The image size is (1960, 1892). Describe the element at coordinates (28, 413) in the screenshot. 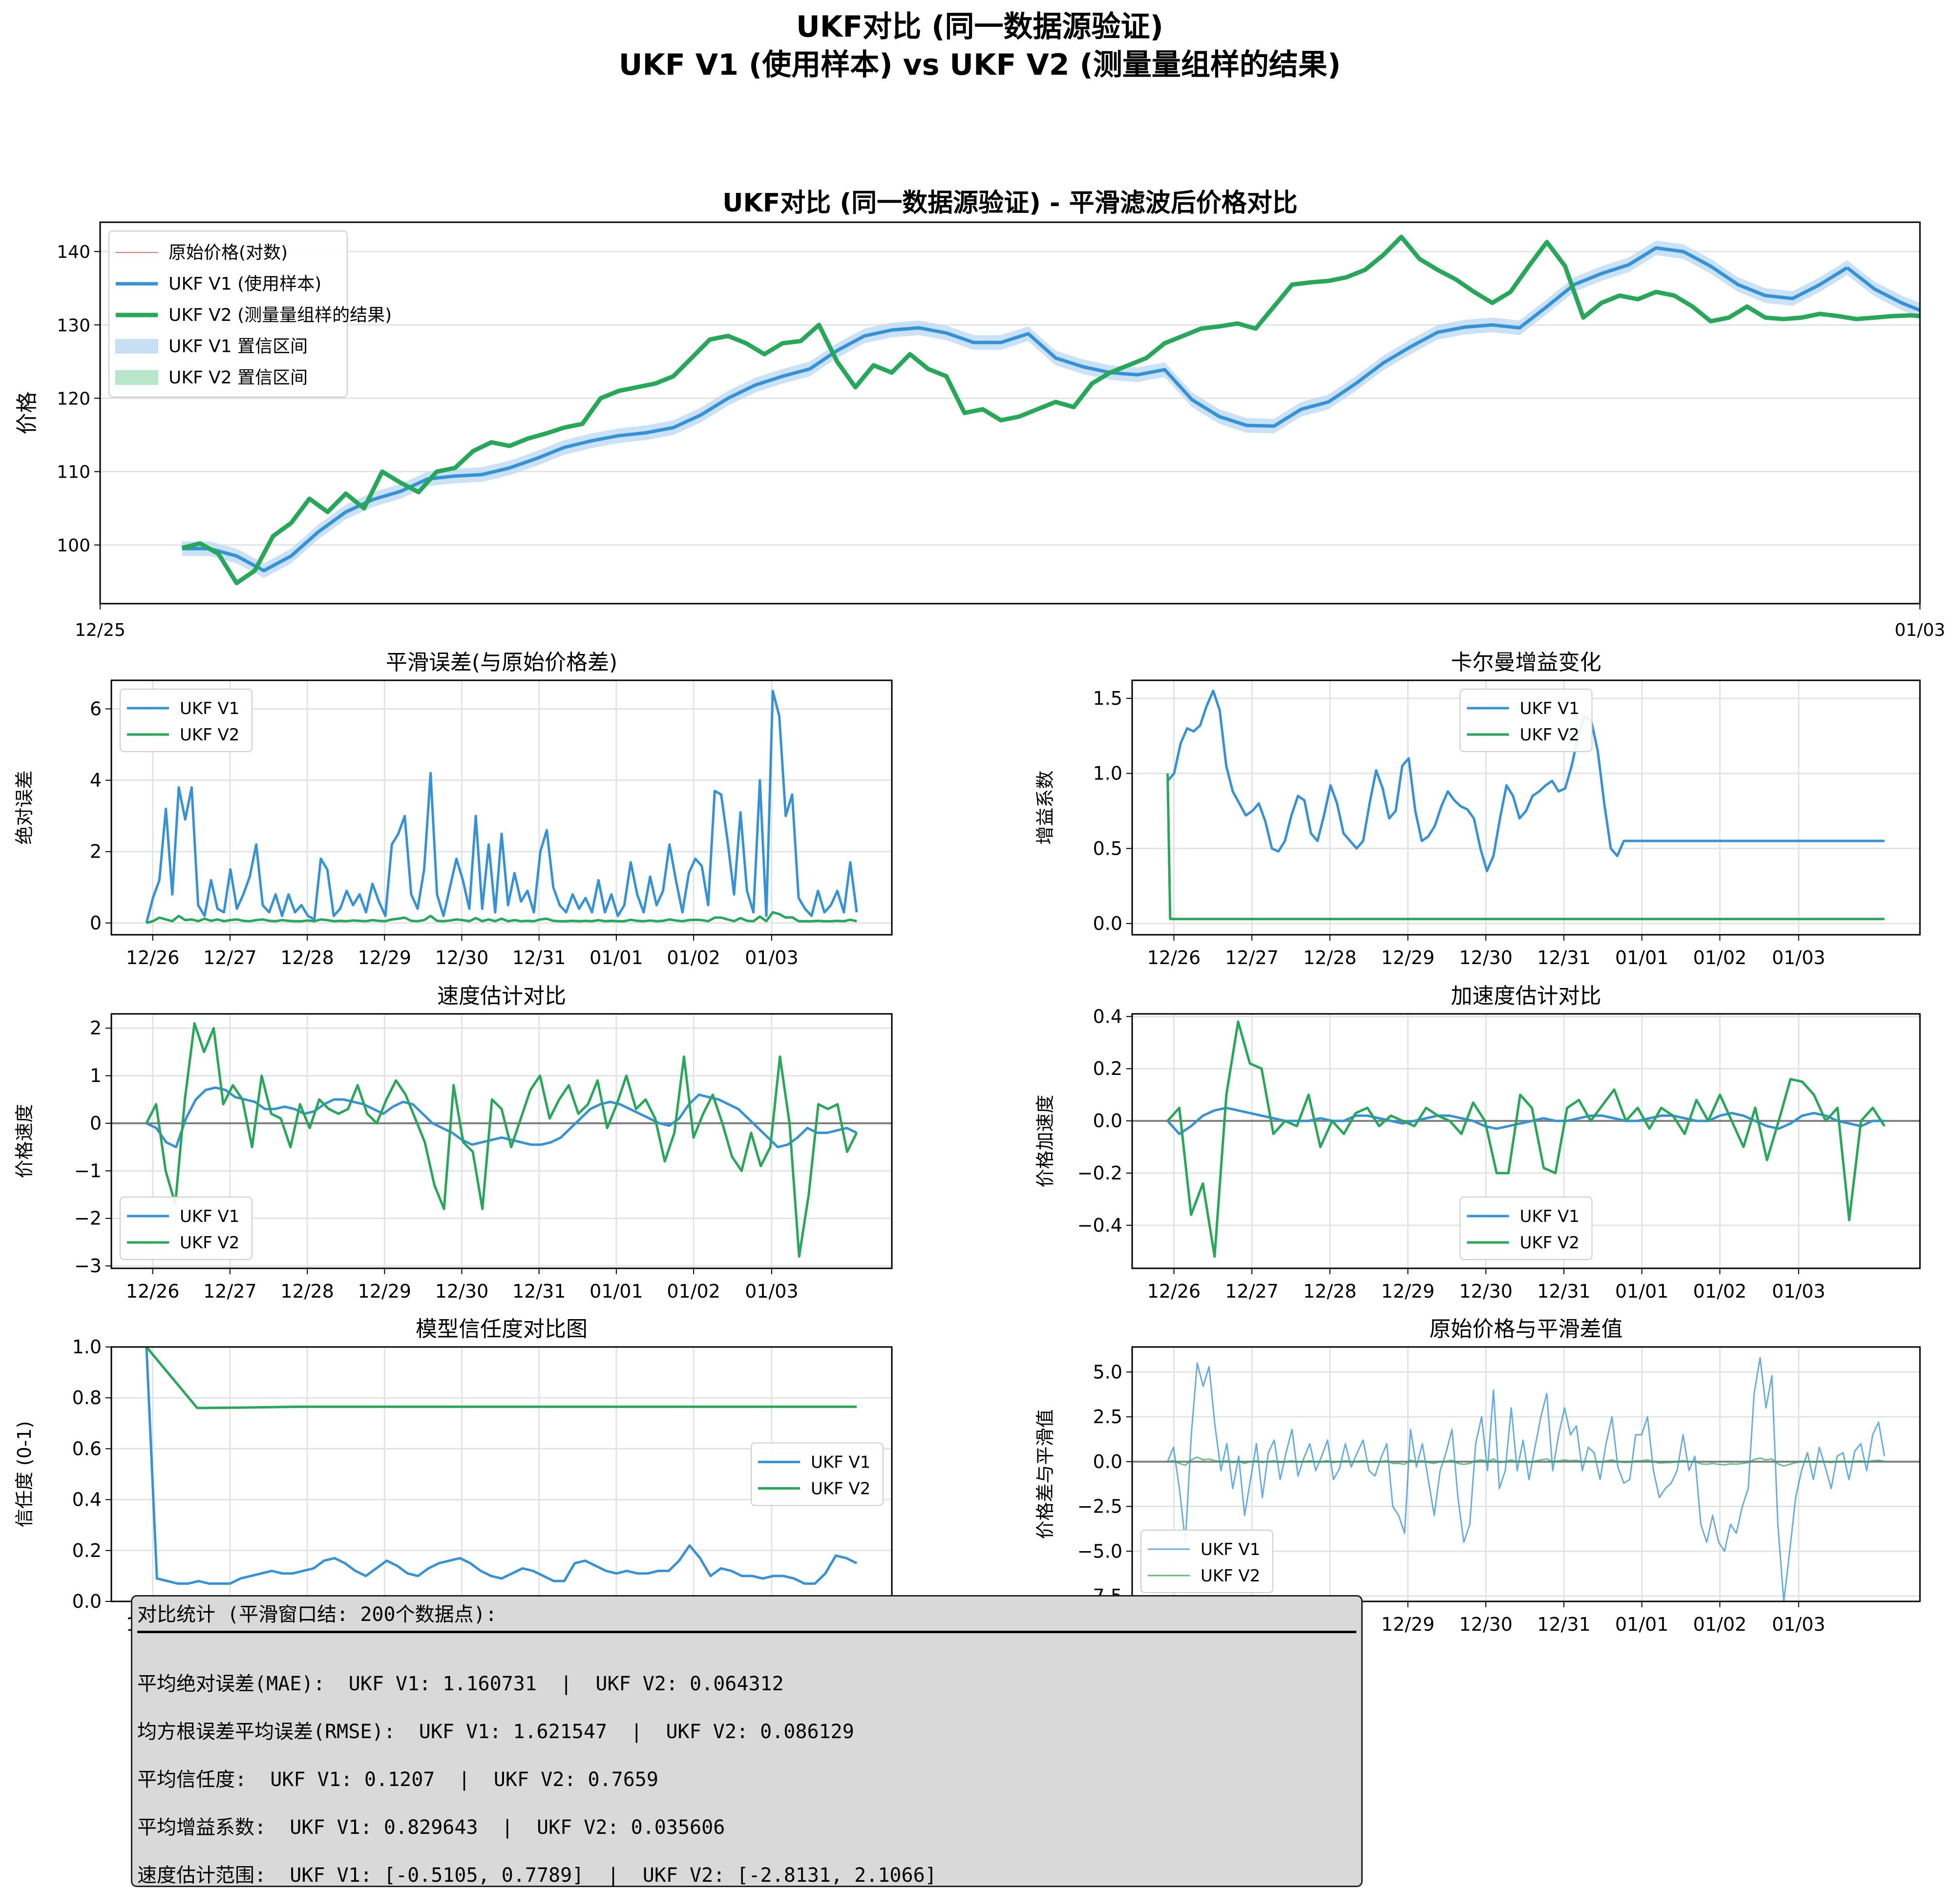

I see `y-axis-label: 价格` at that location.